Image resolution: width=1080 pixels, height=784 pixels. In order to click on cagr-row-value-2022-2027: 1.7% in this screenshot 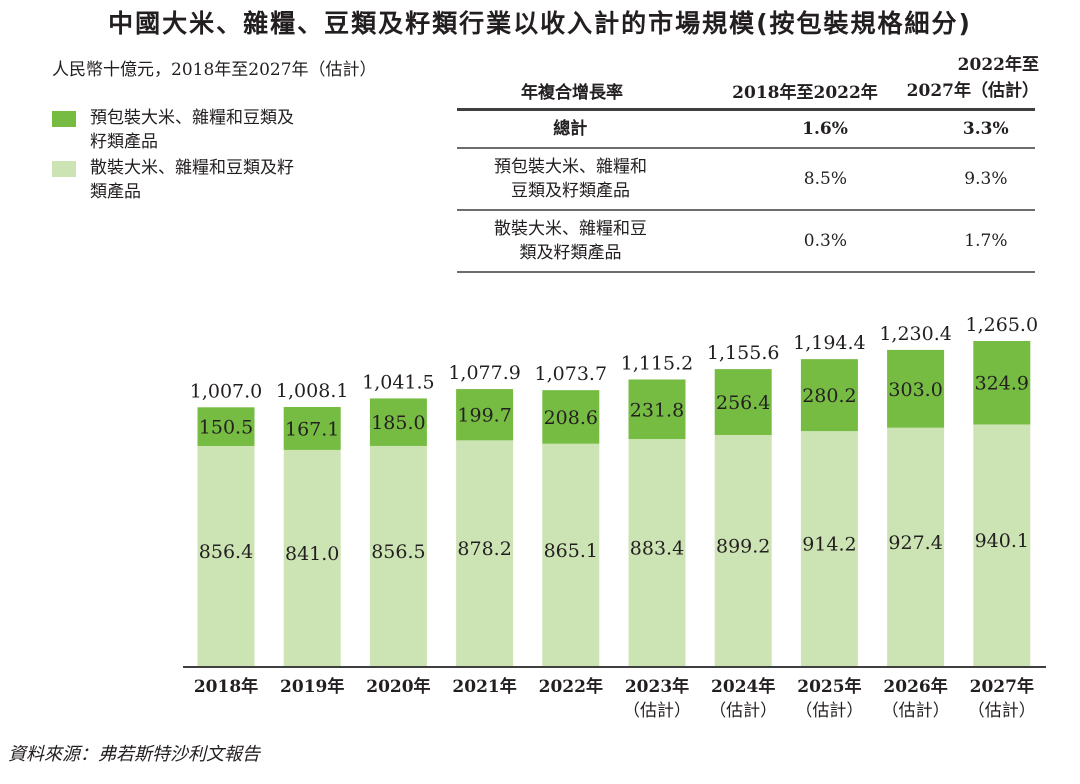, I will do `click(986, 241)`.